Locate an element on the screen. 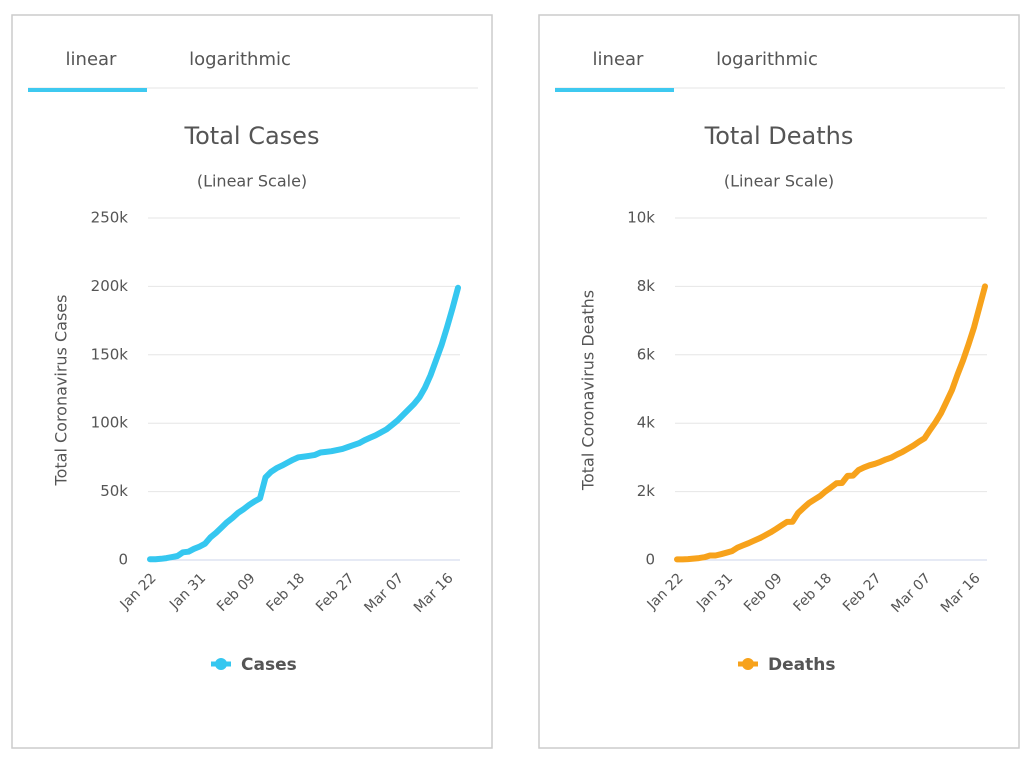 Image resolution: width=1035 pixels, height=766 pixels. legend-label: Cases is located at coordinates (269, 665).